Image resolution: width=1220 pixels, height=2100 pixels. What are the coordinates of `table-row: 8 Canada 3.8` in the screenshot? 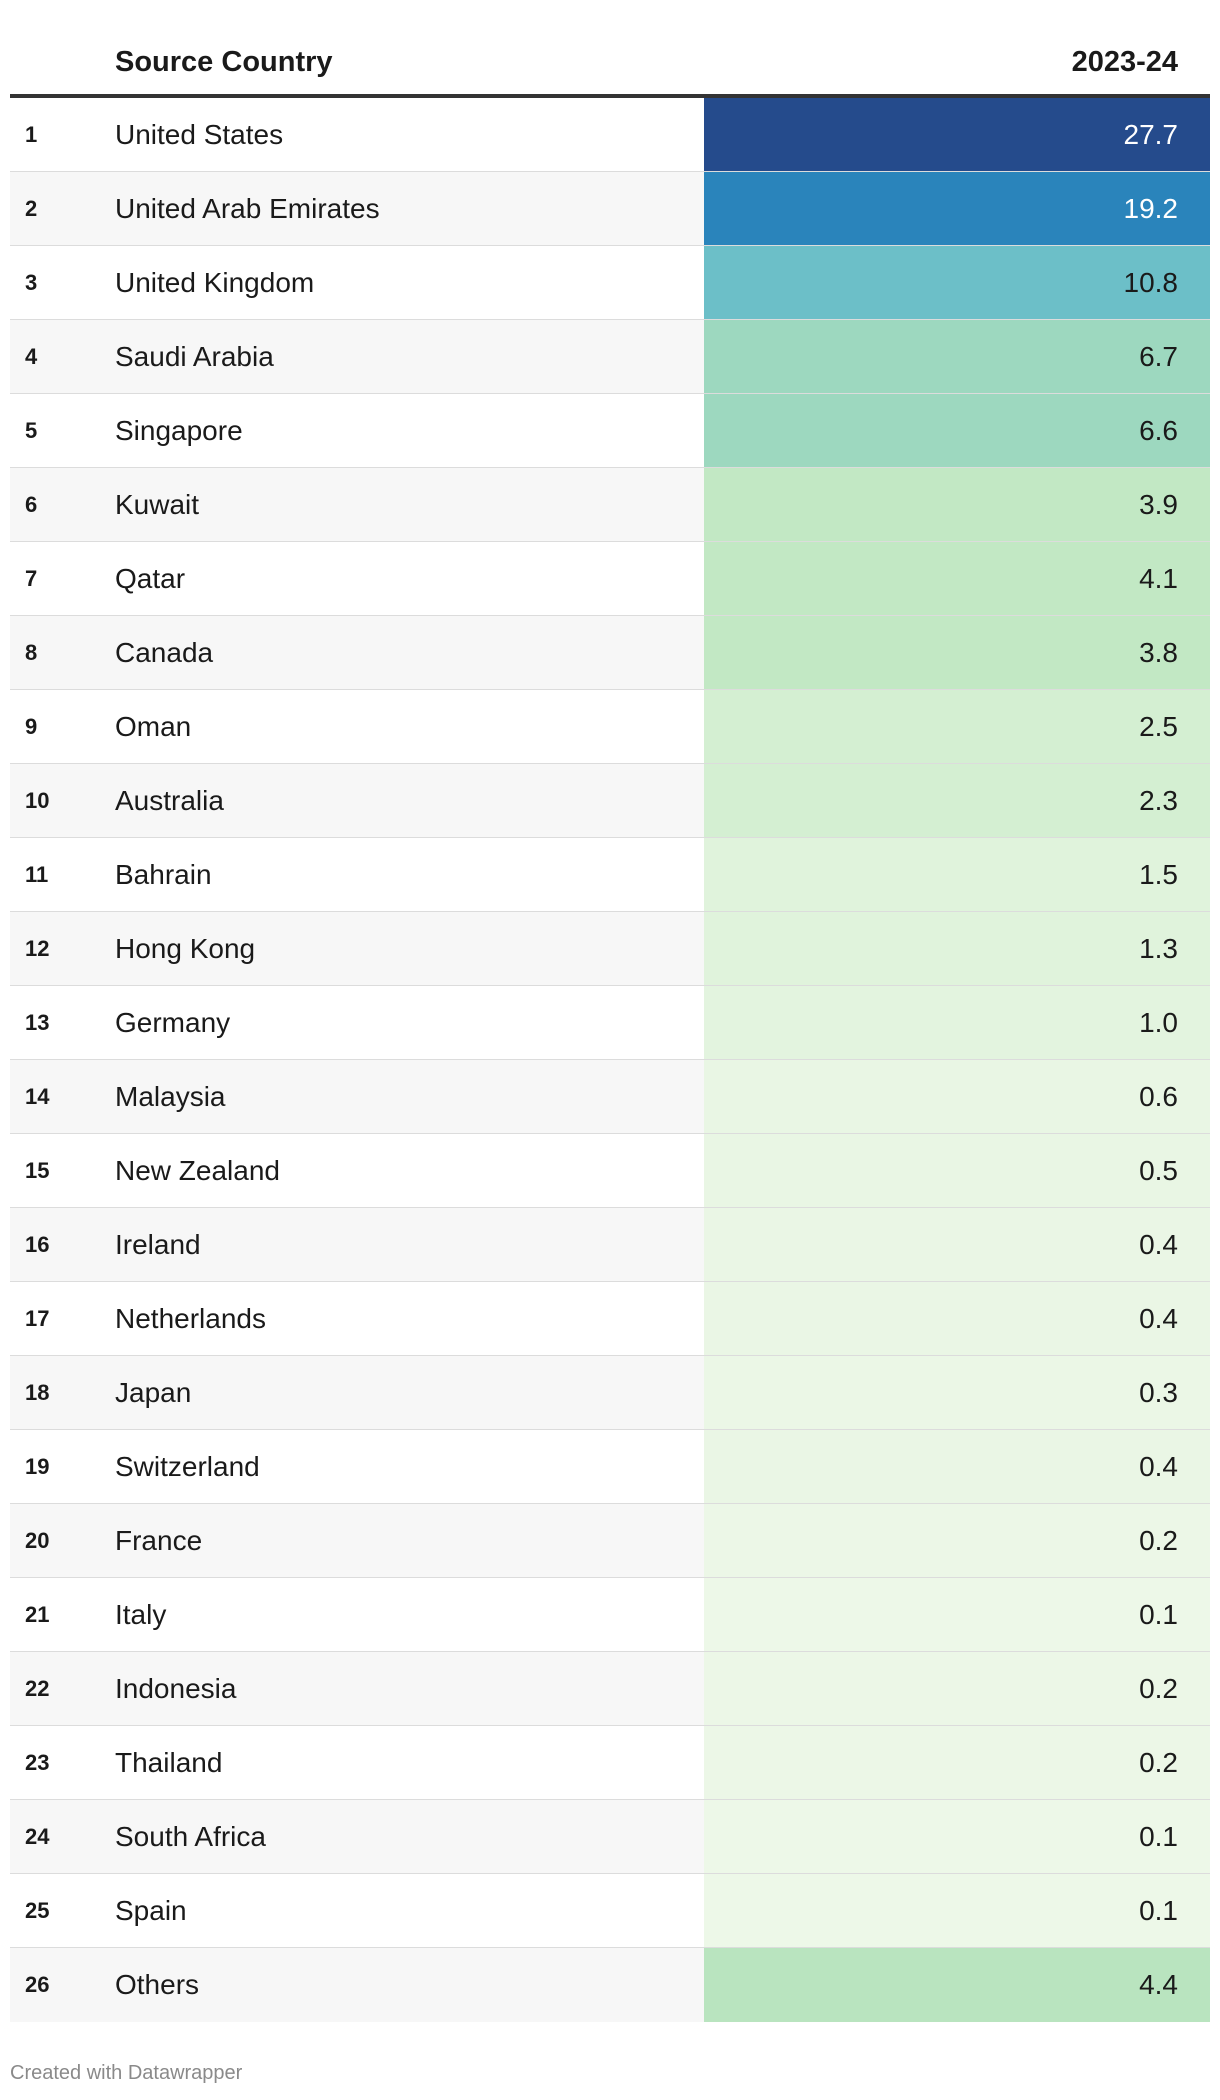 It's located at (610, 653).